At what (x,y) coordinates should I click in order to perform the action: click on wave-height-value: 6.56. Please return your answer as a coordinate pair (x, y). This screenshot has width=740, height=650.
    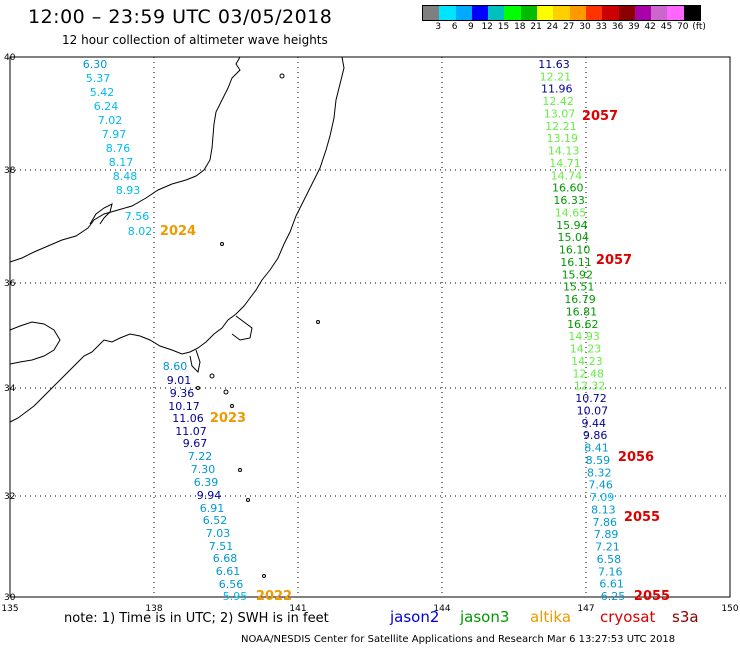
    Looking at the image, I should click on (231, 584).